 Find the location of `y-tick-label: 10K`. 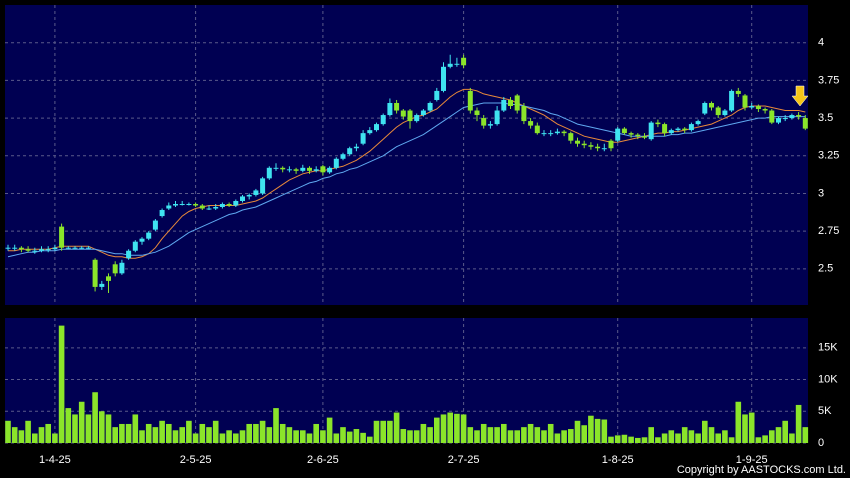

y-tick-label: 10K is located at coordinates (828, 379).